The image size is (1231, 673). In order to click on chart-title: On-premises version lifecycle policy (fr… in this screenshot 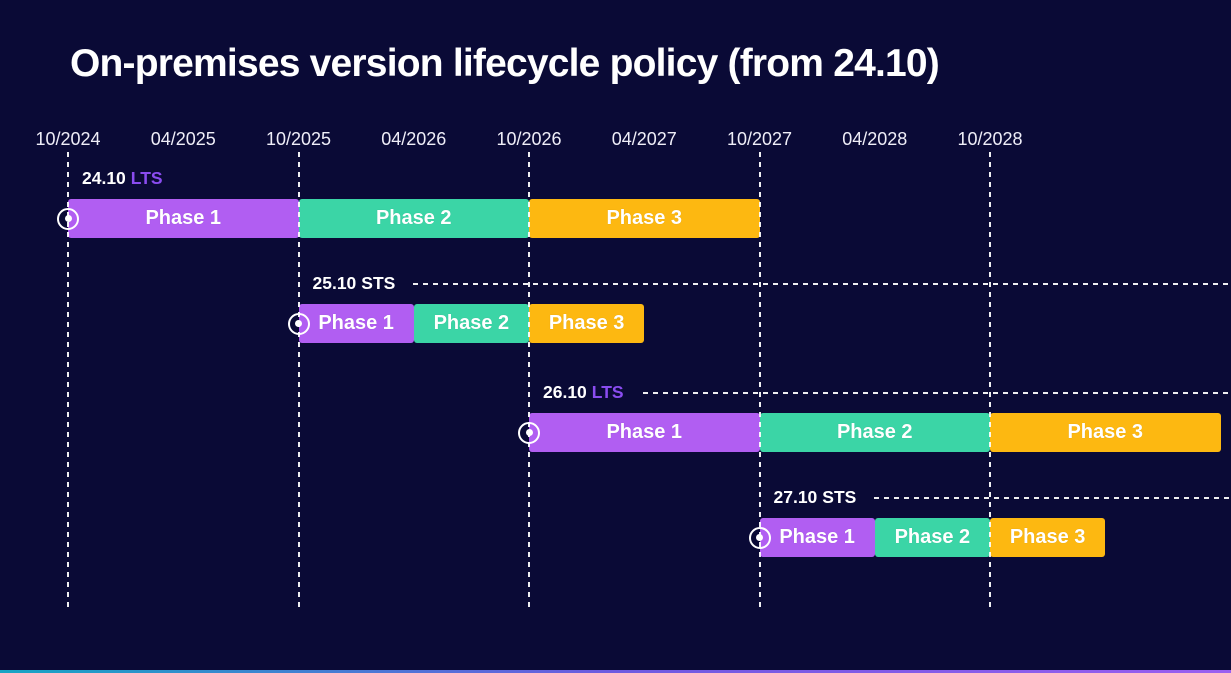, I will do `click(505, 63)`.